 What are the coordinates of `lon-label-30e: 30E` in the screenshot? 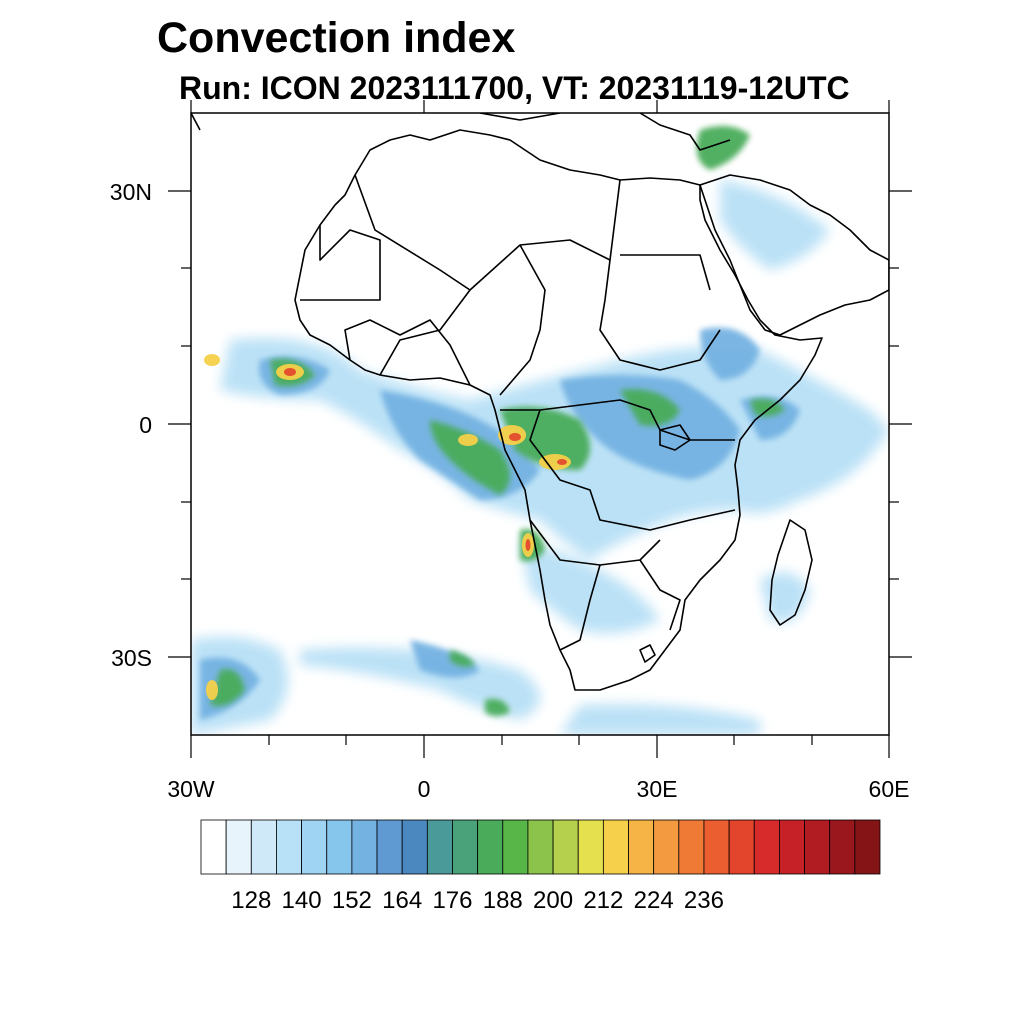 It's located at (657, 789).